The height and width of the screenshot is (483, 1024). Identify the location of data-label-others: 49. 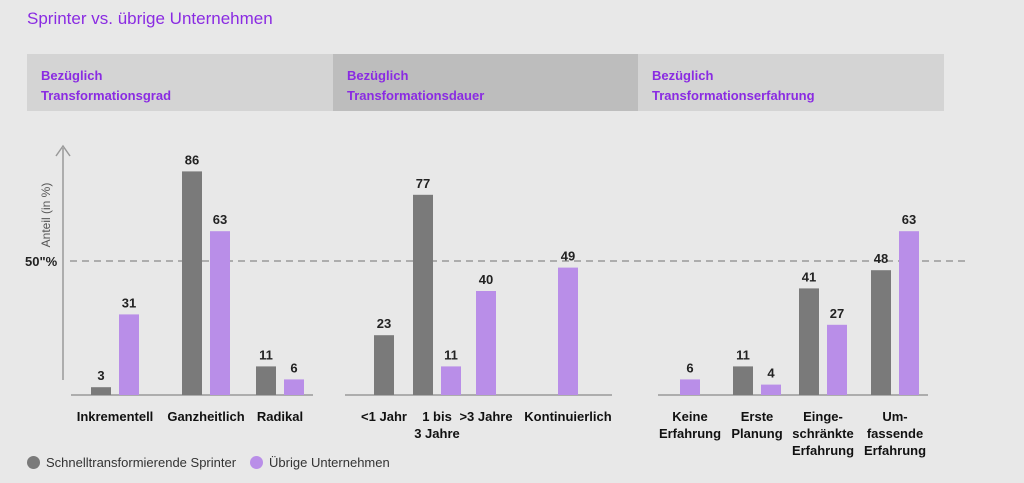
(568, 256).